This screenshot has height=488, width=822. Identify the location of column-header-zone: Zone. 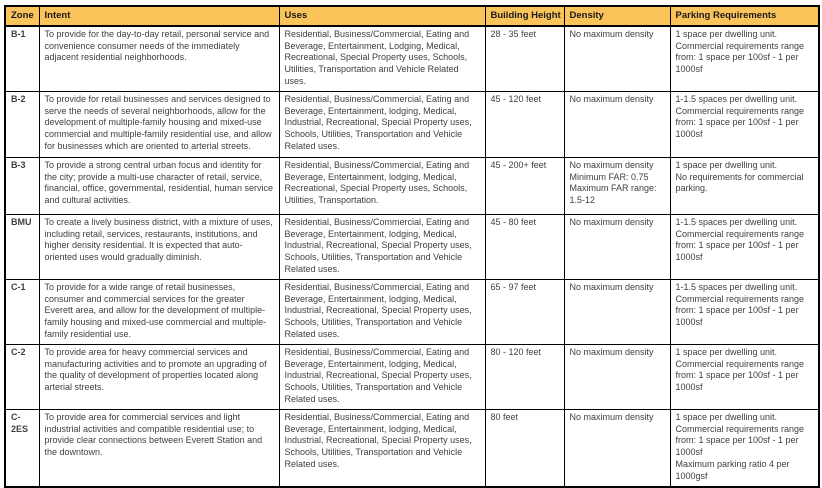
(22, 16).